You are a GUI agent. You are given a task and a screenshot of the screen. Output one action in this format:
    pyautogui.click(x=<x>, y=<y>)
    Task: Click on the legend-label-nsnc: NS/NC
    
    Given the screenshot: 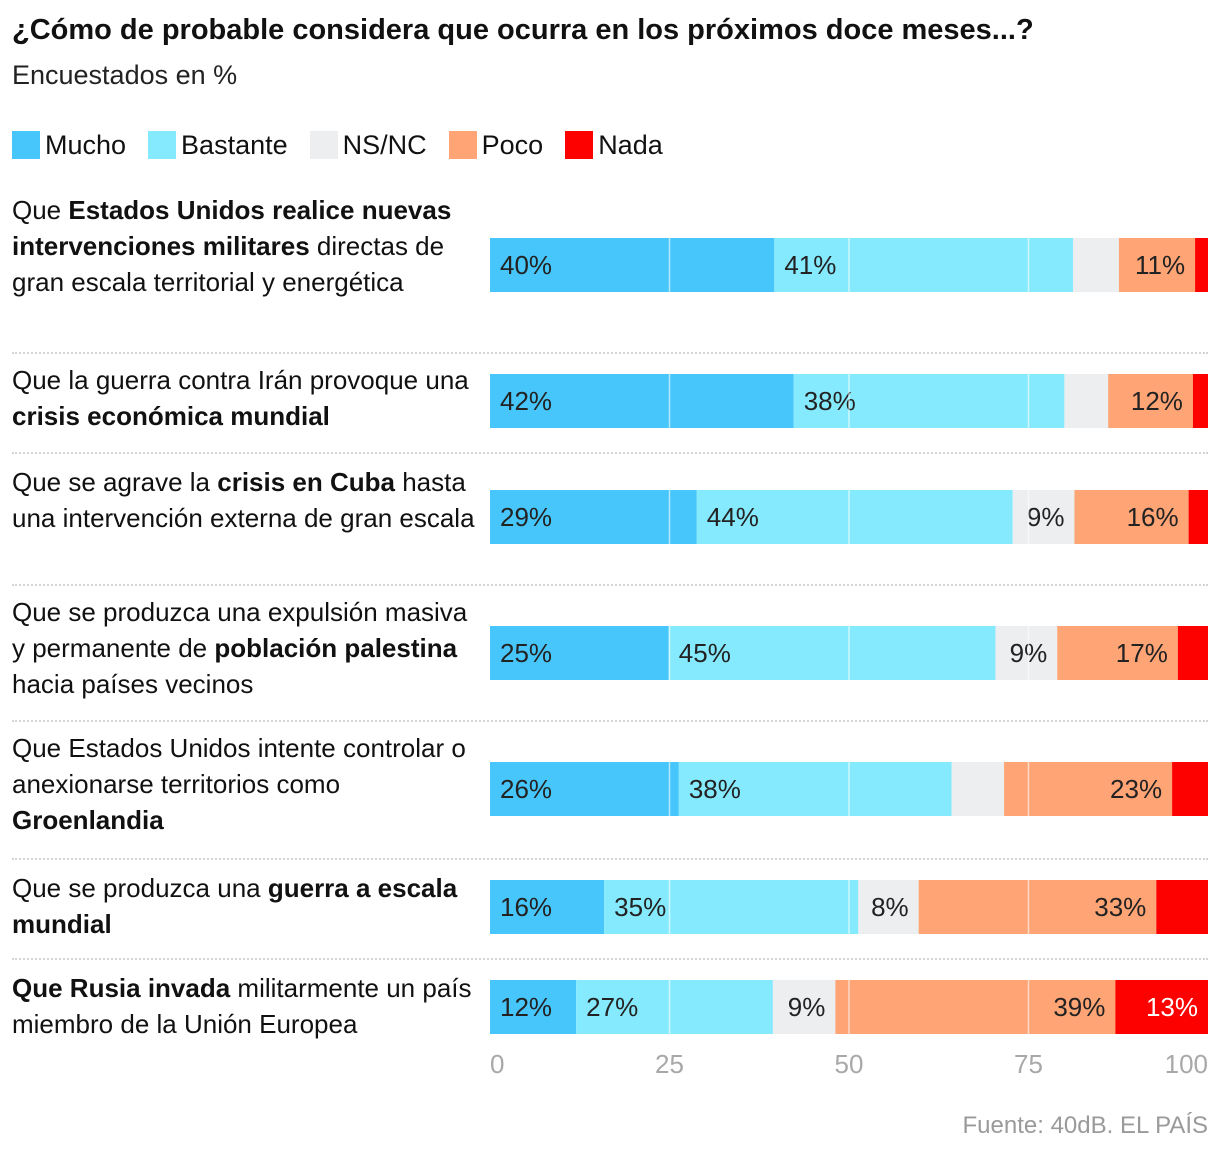 What is the action you would take?
    pyautogui.click(x=384, y=144)
    